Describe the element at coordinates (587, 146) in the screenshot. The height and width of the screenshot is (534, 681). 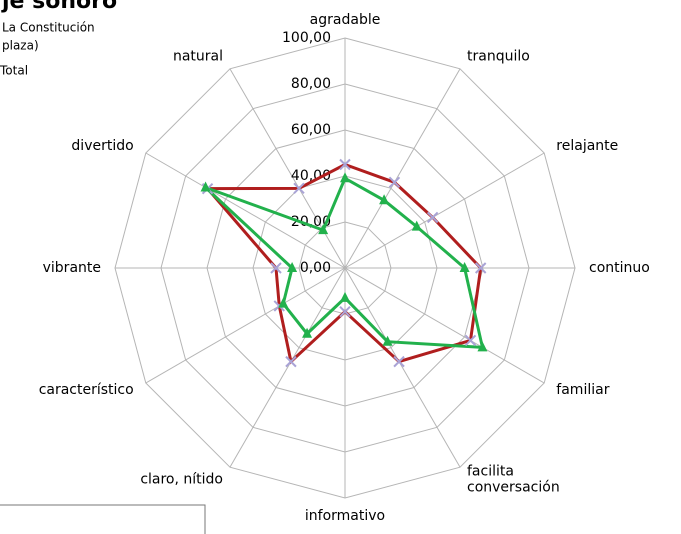
I see `axis-label: relajante` at that location.